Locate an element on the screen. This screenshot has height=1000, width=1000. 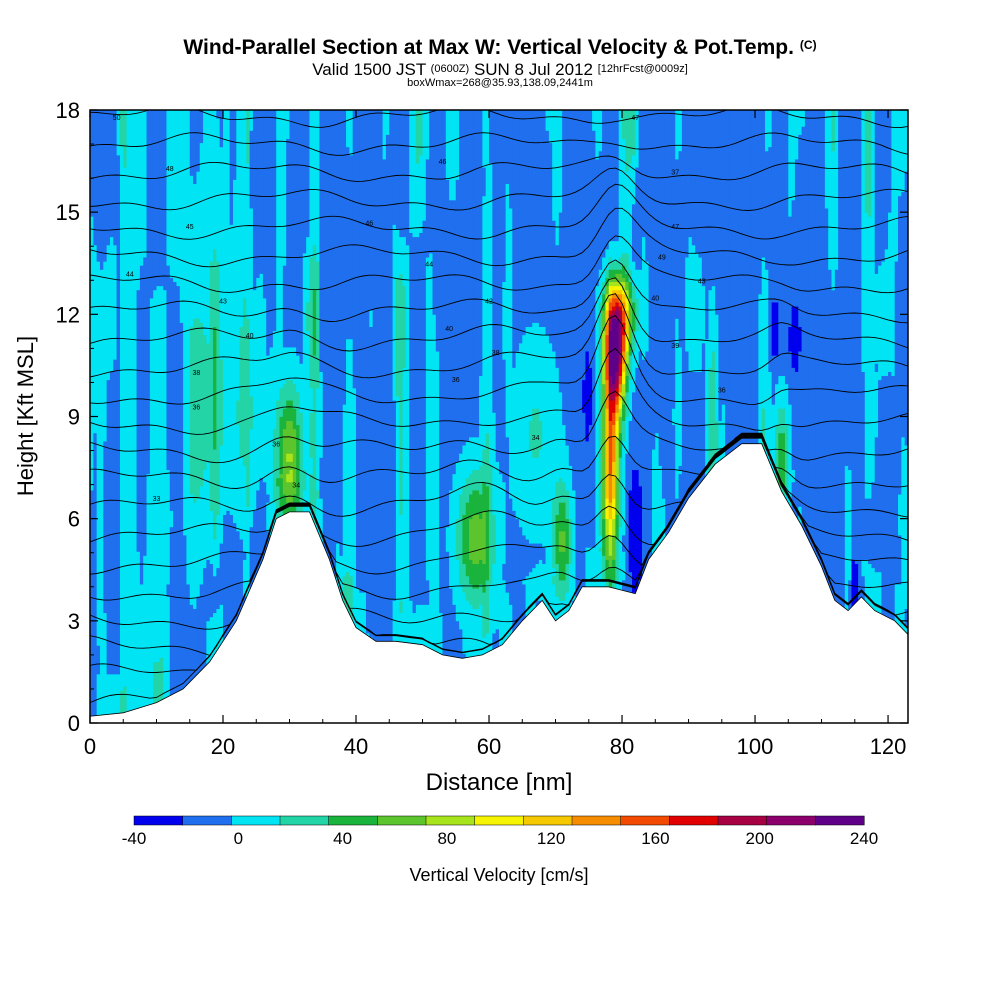
isentrope-label: 43 is located at coordinates (702, 281).